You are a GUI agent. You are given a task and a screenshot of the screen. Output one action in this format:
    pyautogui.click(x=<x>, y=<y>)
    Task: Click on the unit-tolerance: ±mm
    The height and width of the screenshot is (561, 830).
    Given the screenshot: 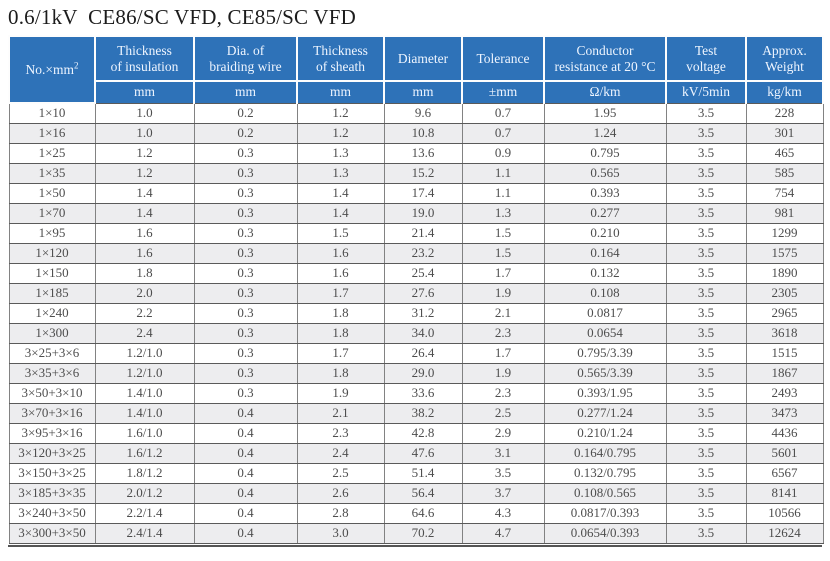 What is the action you would take?
    pyautogui.click(x=503, y=91)
    